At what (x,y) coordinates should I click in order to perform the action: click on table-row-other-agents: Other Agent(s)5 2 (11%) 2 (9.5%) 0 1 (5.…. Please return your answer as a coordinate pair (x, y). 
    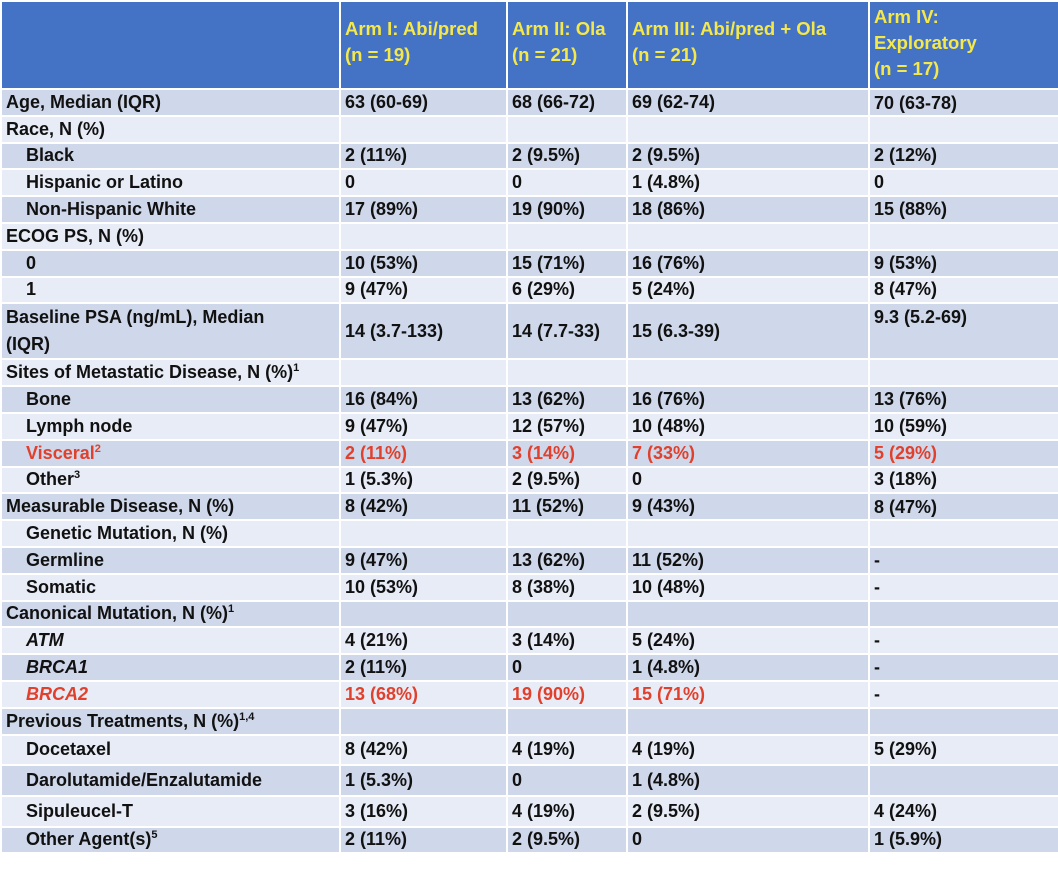
    Looking at the image, I should click on (529, 840).